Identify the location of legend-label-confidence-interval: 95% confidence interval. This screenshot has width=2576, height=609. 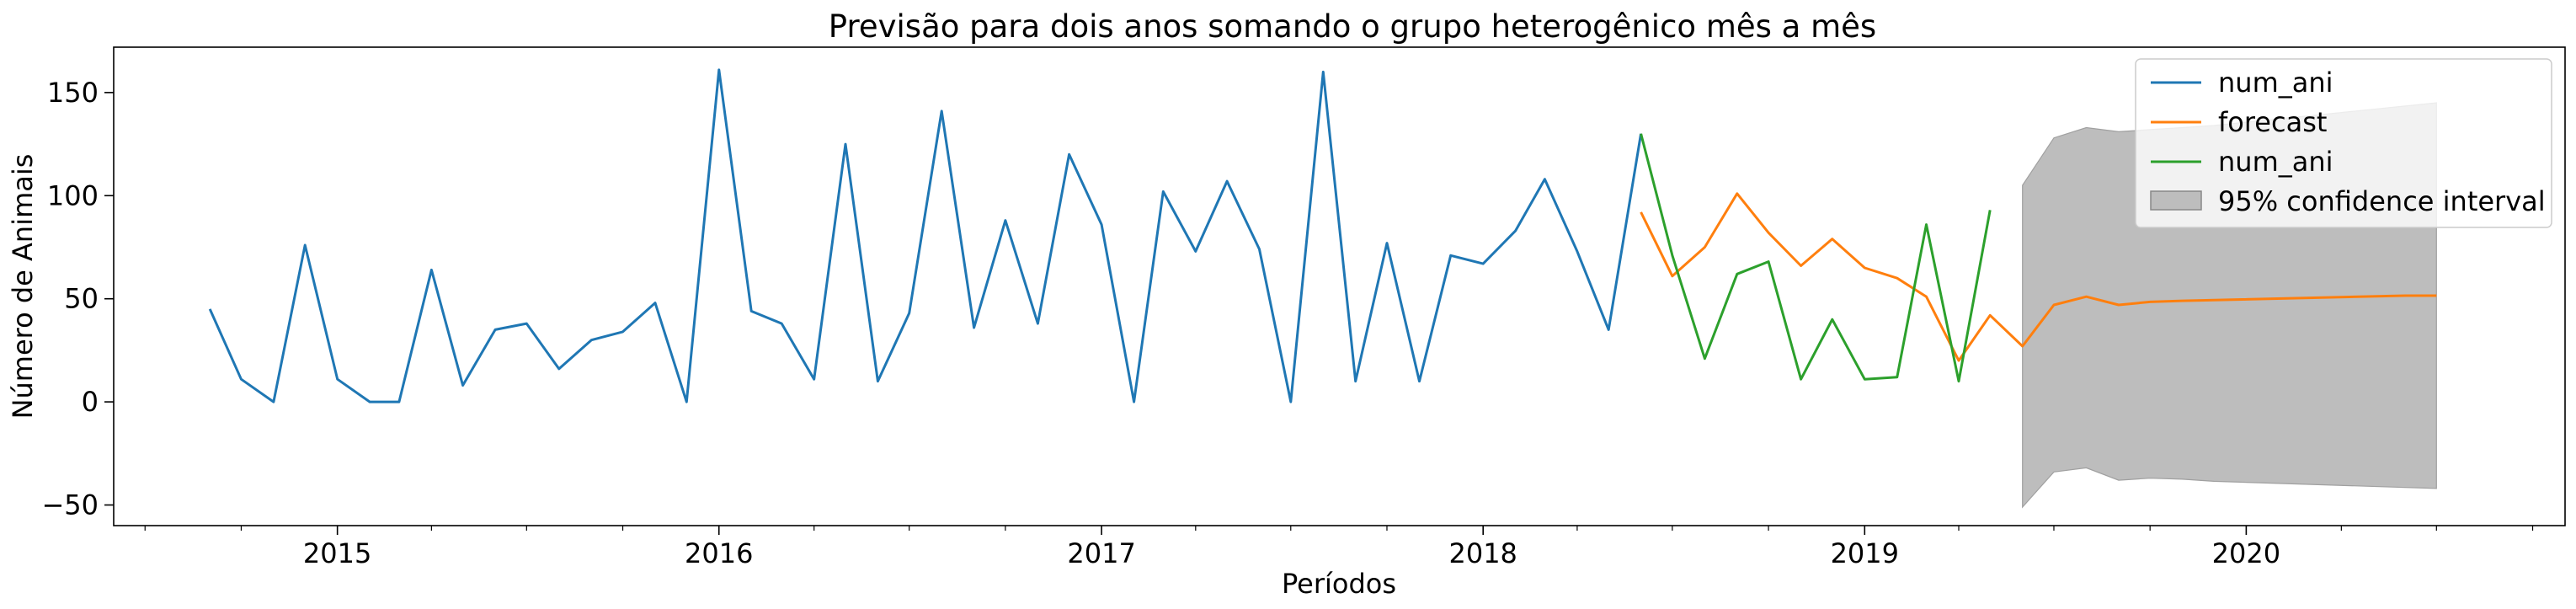
(2382, 201).